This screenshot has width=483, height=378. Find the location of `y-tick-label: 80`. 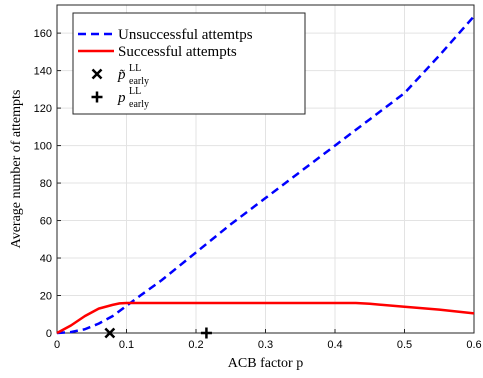

y-tick-label: 80 is located at coordinates (46, 184).